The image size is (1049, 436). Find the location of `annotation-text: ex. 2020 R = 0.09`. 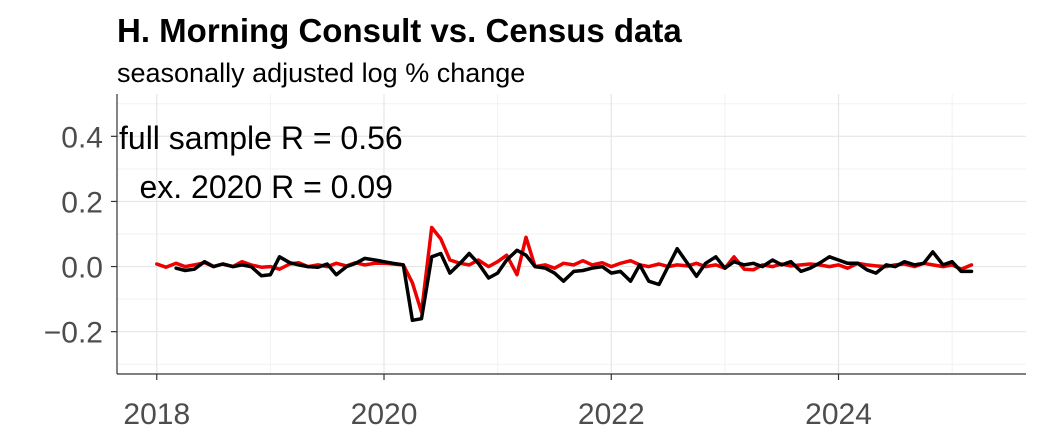

annotation-text: ex. 2020 R = 0.09 is located at coordinates (266, 187).